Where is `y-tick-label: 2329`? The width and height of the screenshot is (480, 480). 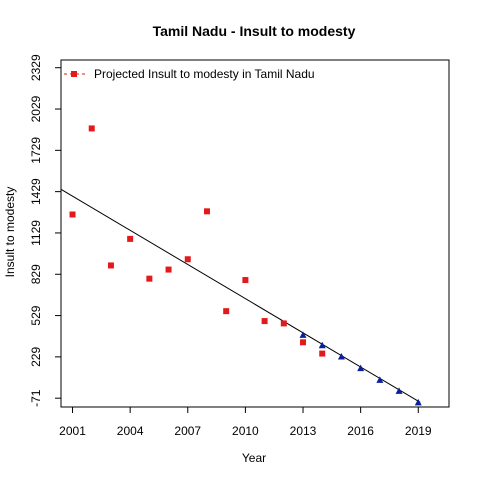
y-tick-label: 2329 is located at coordinates (36, 67).